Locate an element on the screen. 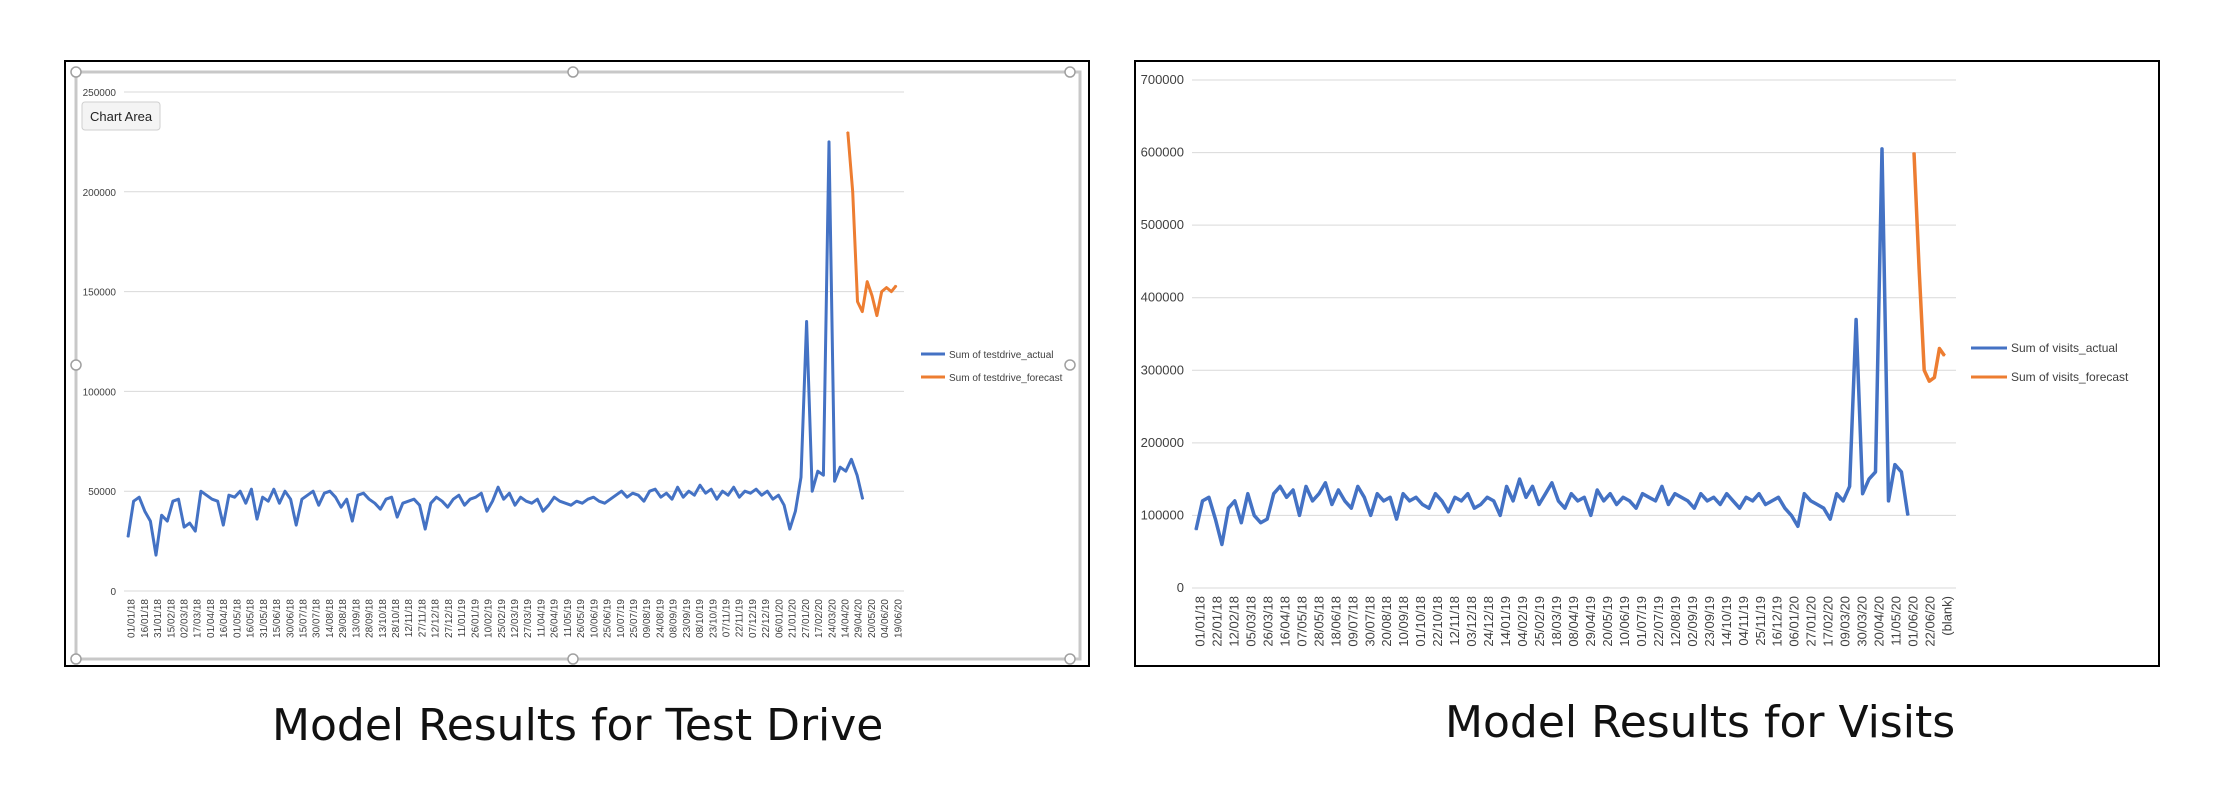  caption-test-drive: Model Results for Test Drive is located at coordinates (578, 725).